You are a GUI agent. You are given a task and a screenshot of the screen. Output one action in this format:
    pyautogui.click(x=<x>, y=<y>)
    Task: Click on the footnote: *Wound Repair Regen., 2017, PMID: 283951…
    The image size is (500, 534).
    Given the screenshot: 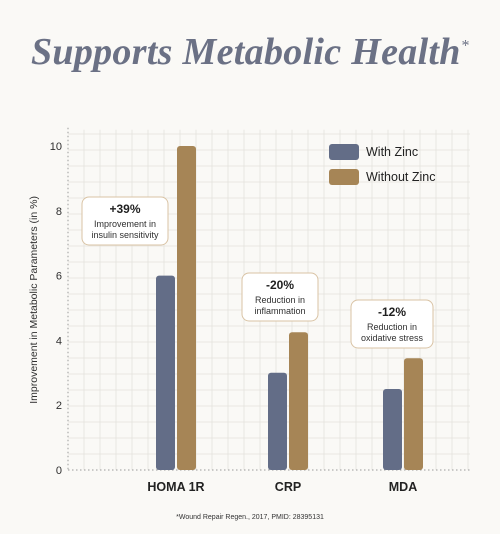 What is the action you would take?
    pyautogui.click(x=250, y=517)
    